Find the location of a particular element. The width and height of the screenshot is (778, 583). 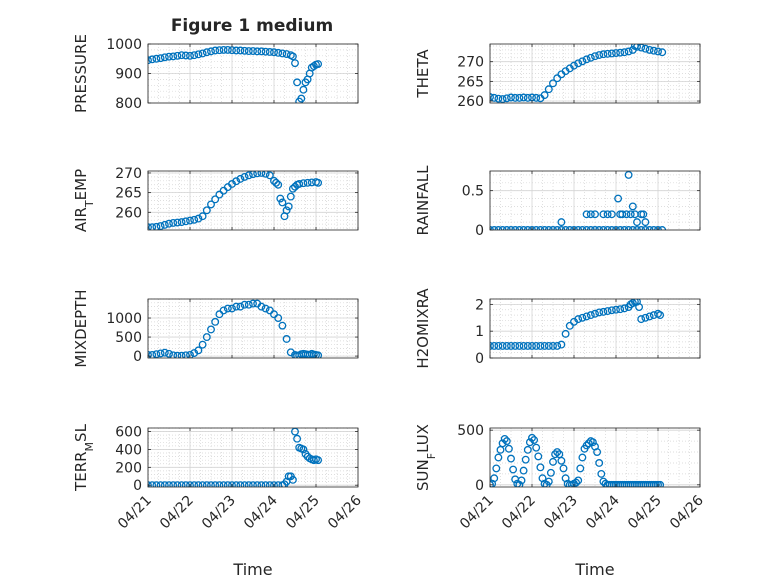

y-axis-label: RAINFALL is located at coordinates (423, 200).